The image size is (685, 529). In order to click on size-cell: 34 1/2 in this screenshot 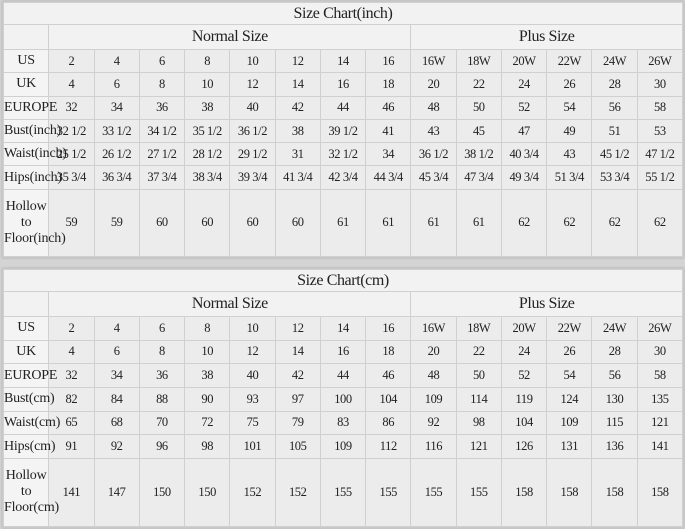, I will do `click(162, 131)`.